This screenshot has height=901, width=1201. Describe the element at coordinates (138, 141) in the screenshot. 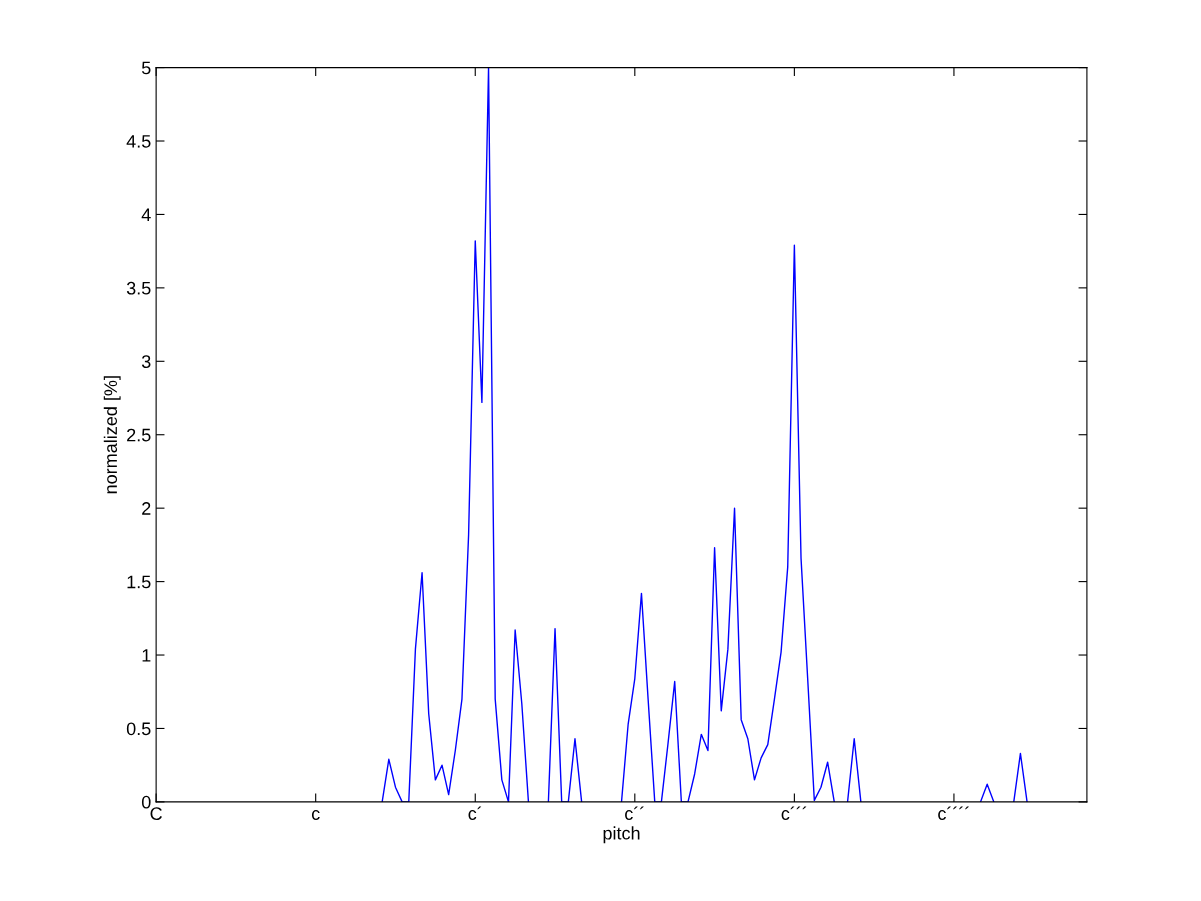

I see `y-tick-label: 4.5` at that location.